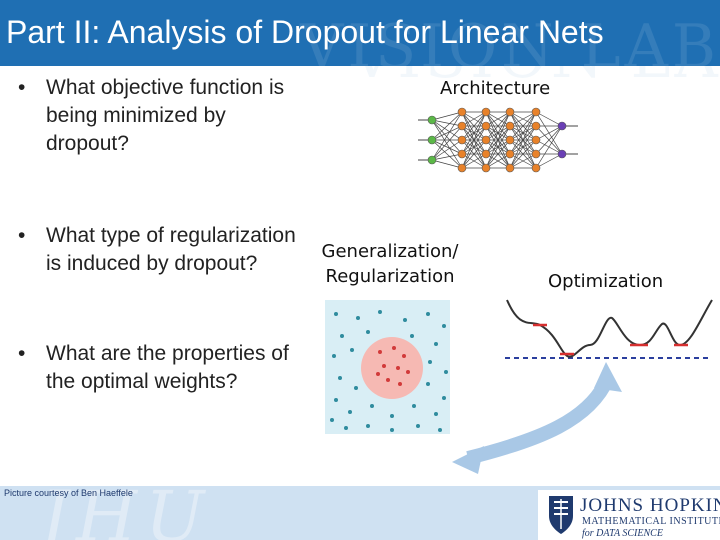 This screenshot has height=540, width=720. I want to click on background-watermark: VISION LAB, so click(510, 39).